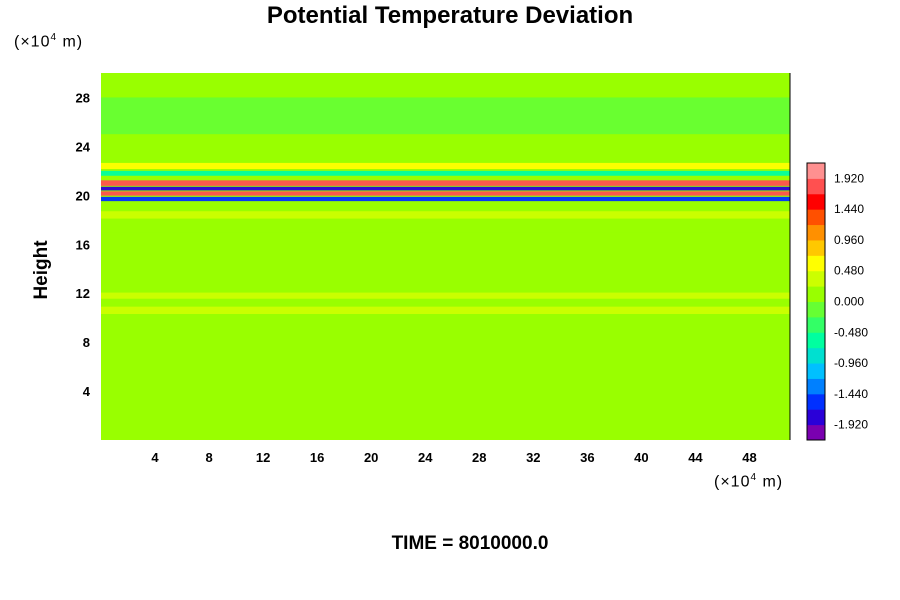 The image size is (900, 600). What do you see at coordinates (849, 302) in the screenshot?
I see `colorbar-tick-label: 0.000` at bounding box center [849, 302].